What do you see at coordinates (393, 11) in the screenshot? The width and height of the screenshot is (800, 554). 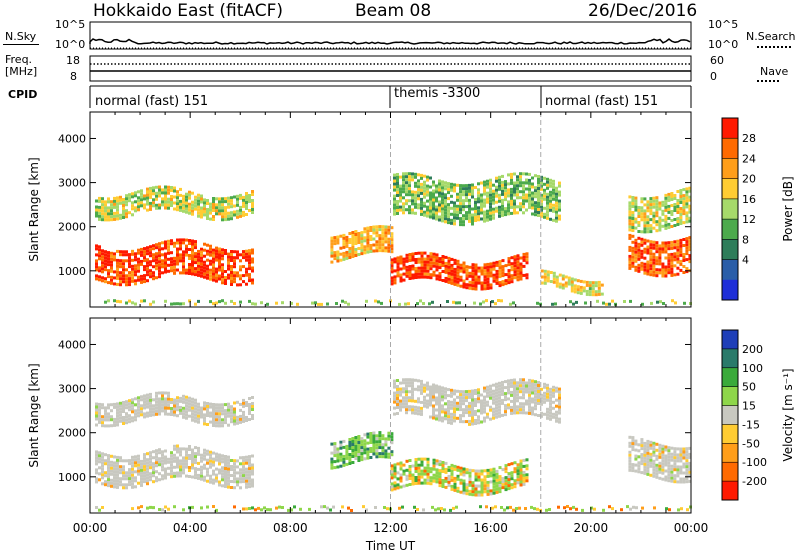 I see `beam-title: Beam 08` at bounding box center [393, 11].